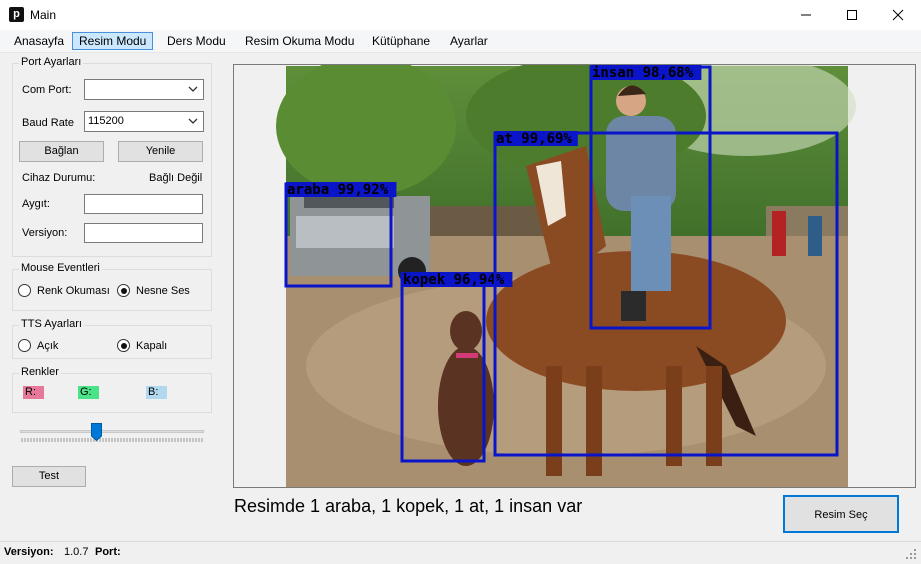 This screenshot has height=564, width=921. What do you see at coordinates (51, 62) in the screenshot?
I see `port-settings-title: Port Ayarları` at bounding box center [51, 62].